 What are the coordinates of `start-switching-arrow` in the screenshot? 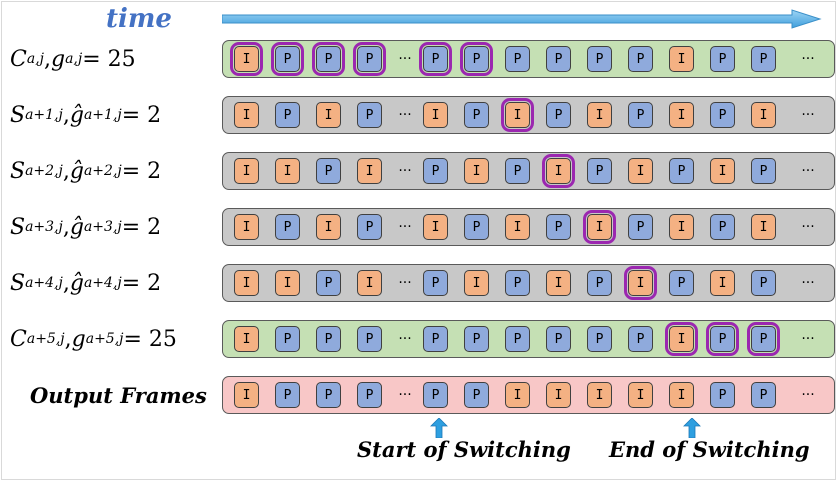 It's located at (439, 428).